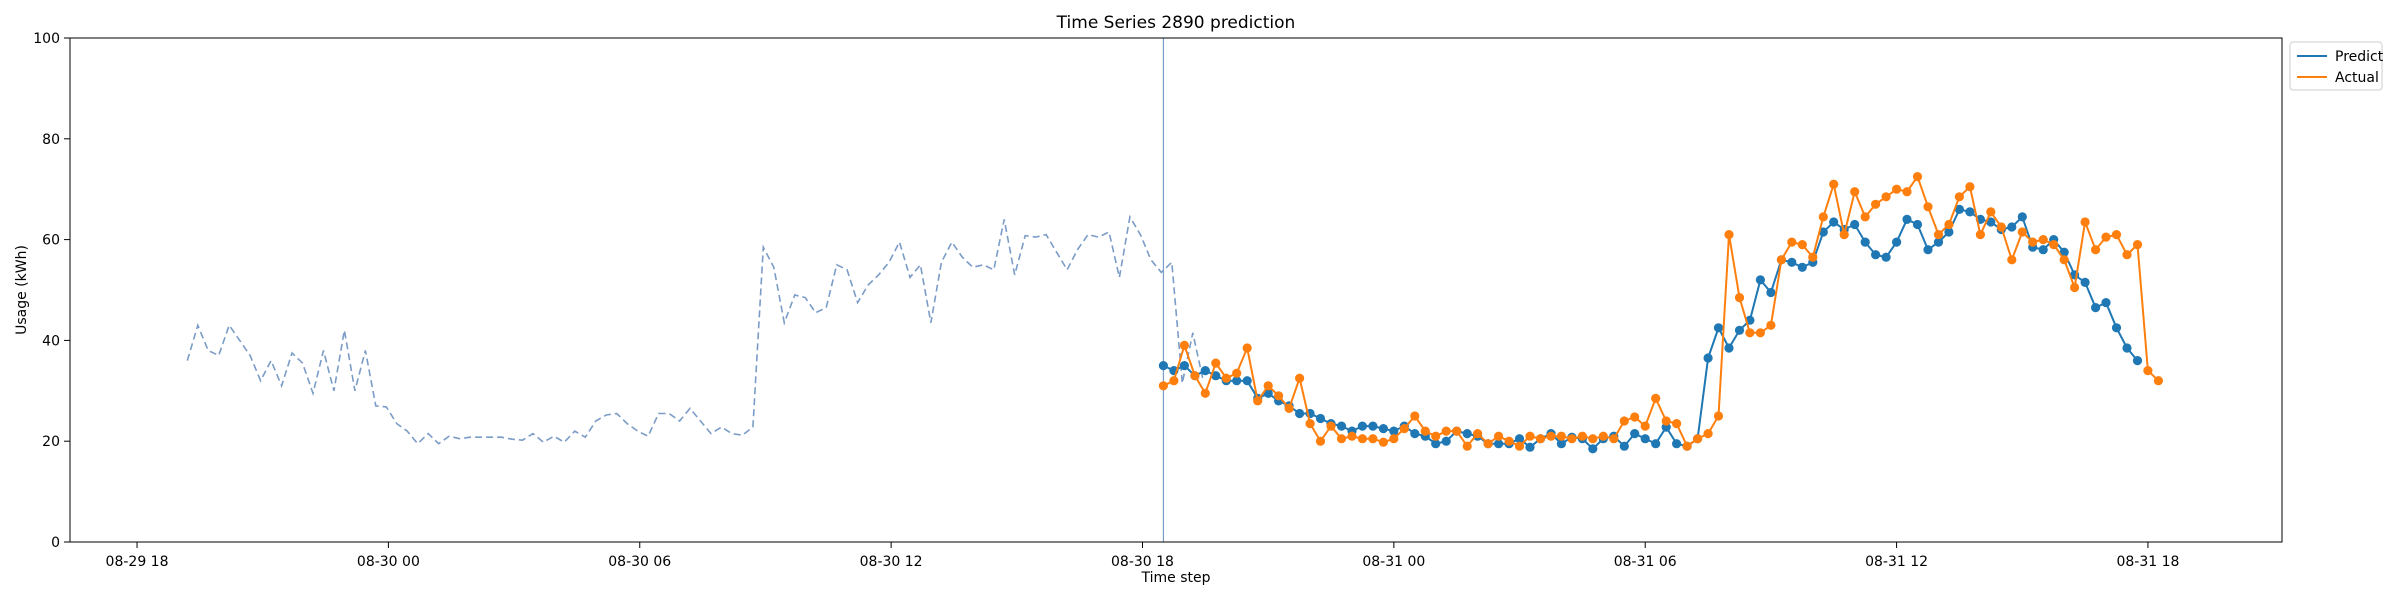 This screenshot has width=2400, height=600. I want to click on y-tick-label: 40, so click(51, 341).